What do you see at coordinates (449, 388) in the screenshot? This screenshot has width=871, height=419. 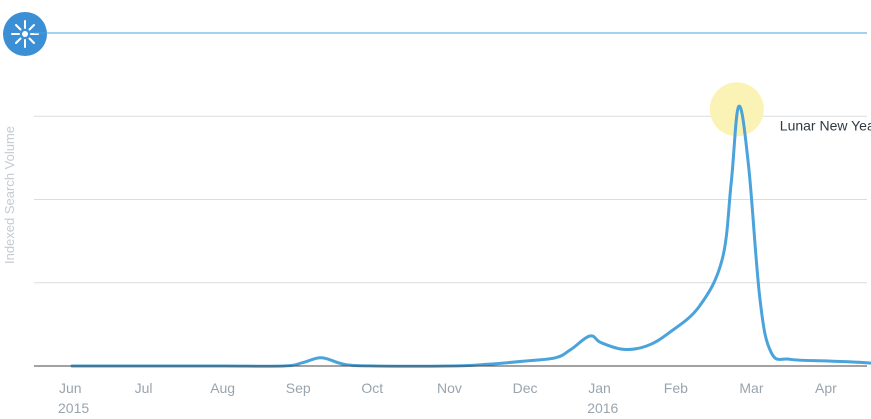 I see `x-tick-label: Nov` at bounding box center [449, 388].